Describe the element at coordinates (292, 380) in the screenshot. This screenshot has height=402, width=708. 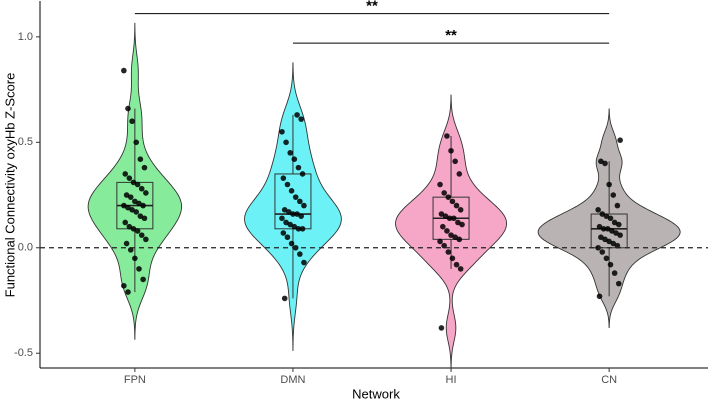
I see `x-tick-label: DMN` at that location.